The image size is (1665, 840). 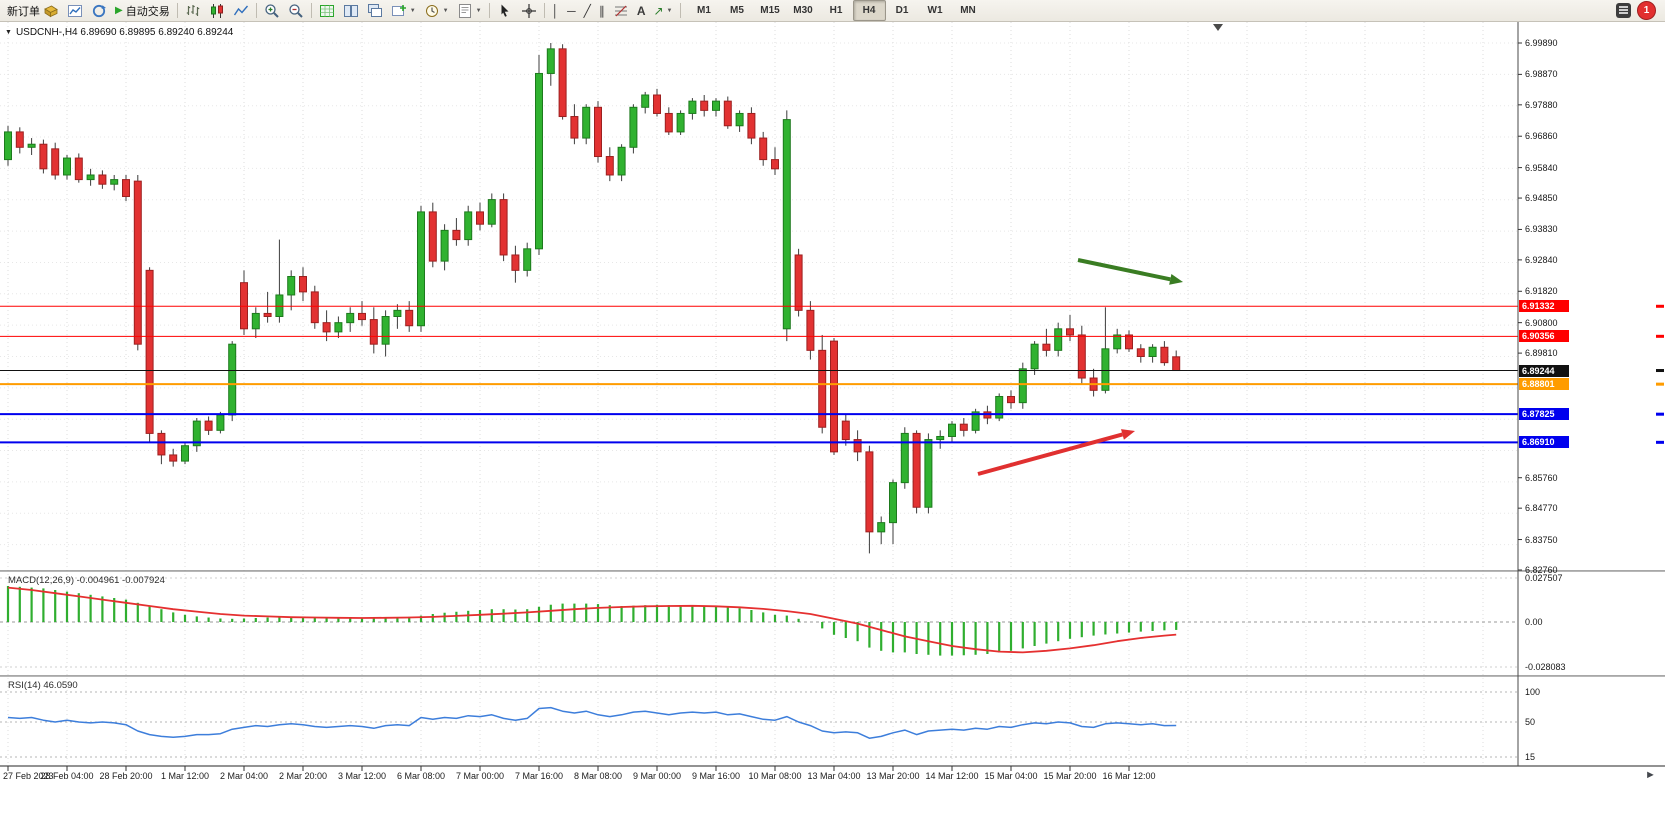 What do you see at coordinates (1544, 370) in the screenshot?
I see `price-tag: 6.89244` at bounding box center [1544, 370].